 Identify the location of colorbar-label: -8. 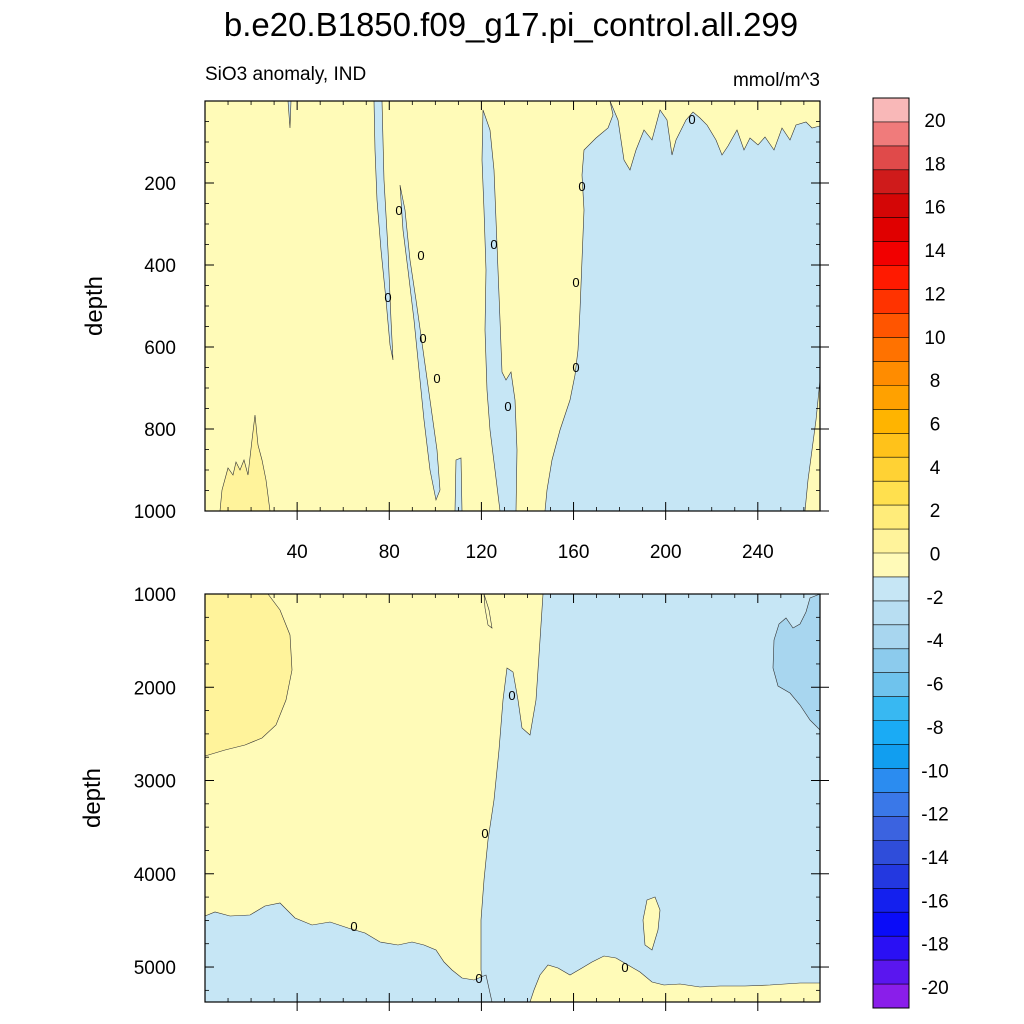
(935, 728).